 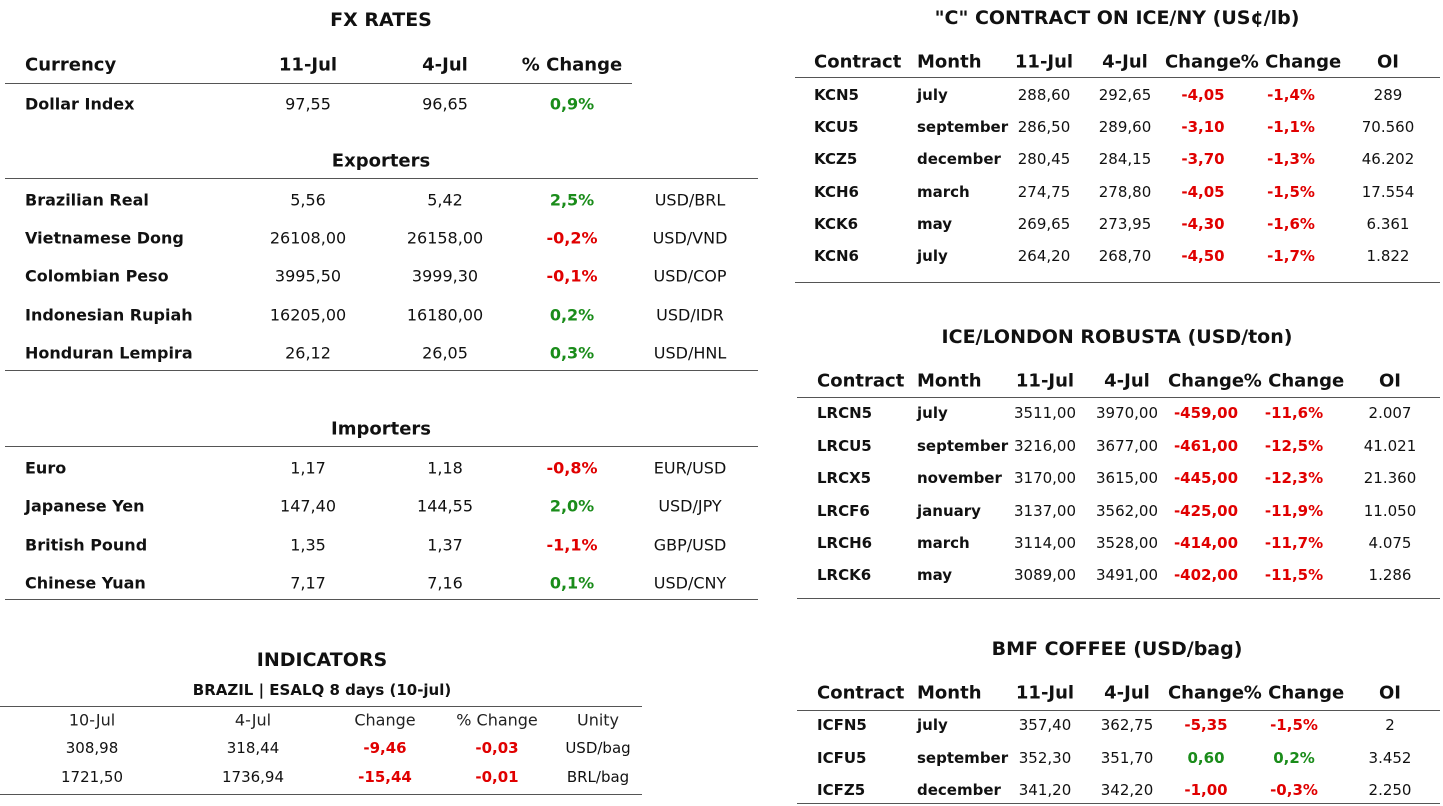 What do you see at coordinates (445, 104) in the screenshot?
I see `table-cell: 96,65` at bounding box center [445, 104].